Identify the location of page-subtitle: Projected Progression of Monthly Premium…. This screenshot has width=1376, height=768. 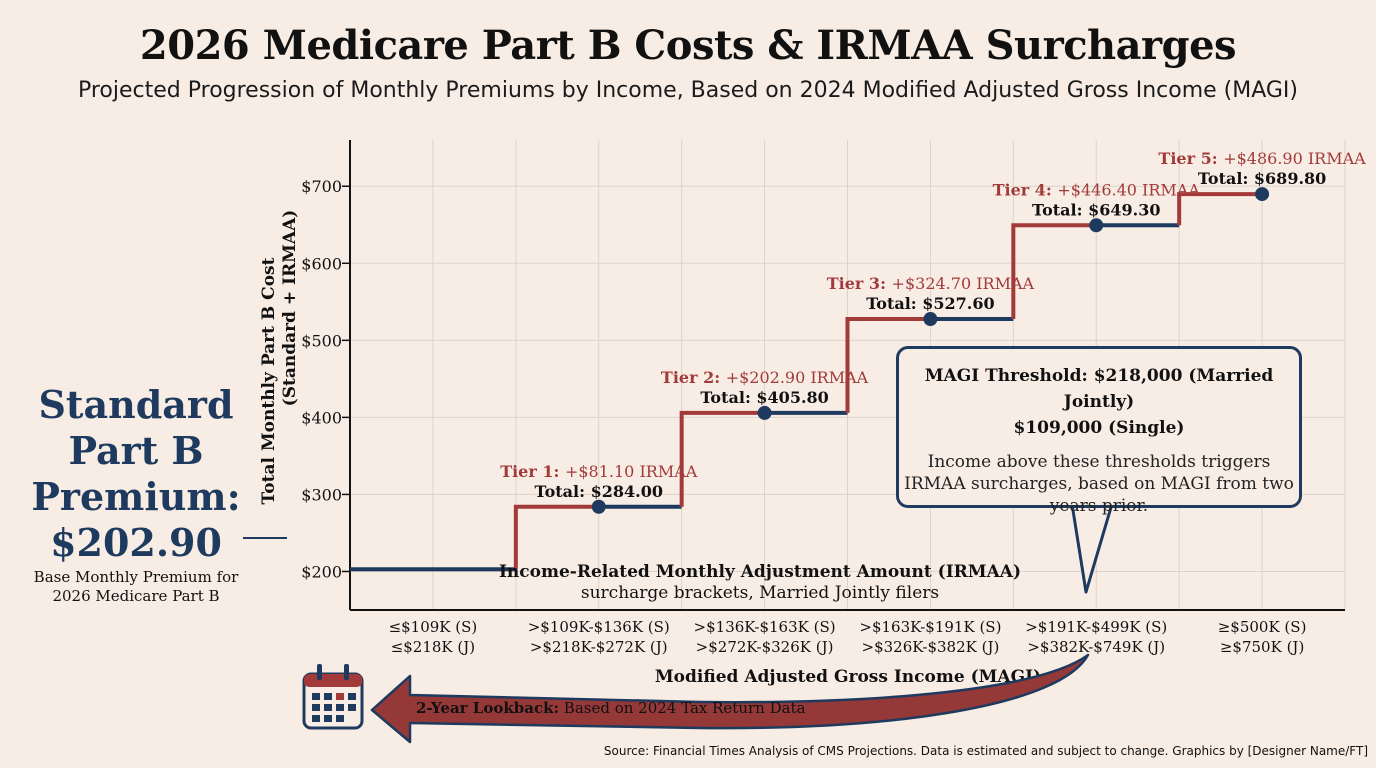
(688, 90).